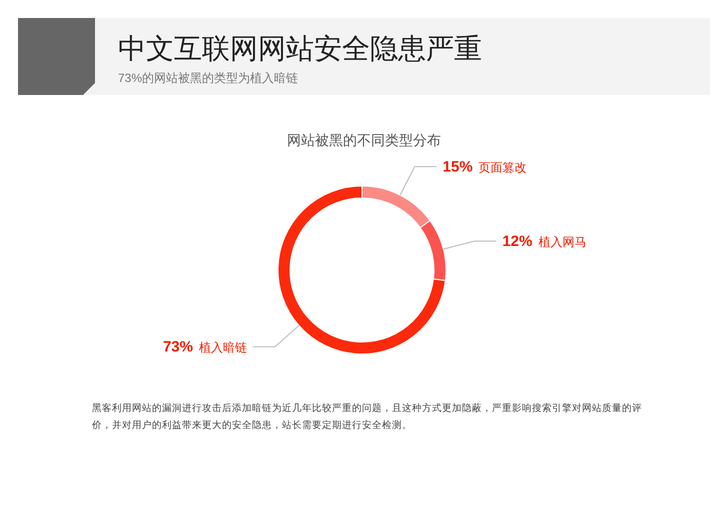 This screenshot has height=515, width=728. I want to click on text: 黑客利用网站的漏洞进行攻击后添加暗链为近几年比较严重的问题，且这种方式更加隐蔽，严重影响搜索引擎对网站质量的评价，并对用户的利益带来更大的安全隐患，站长需要定期进行安全检测。, so click(367, 417).